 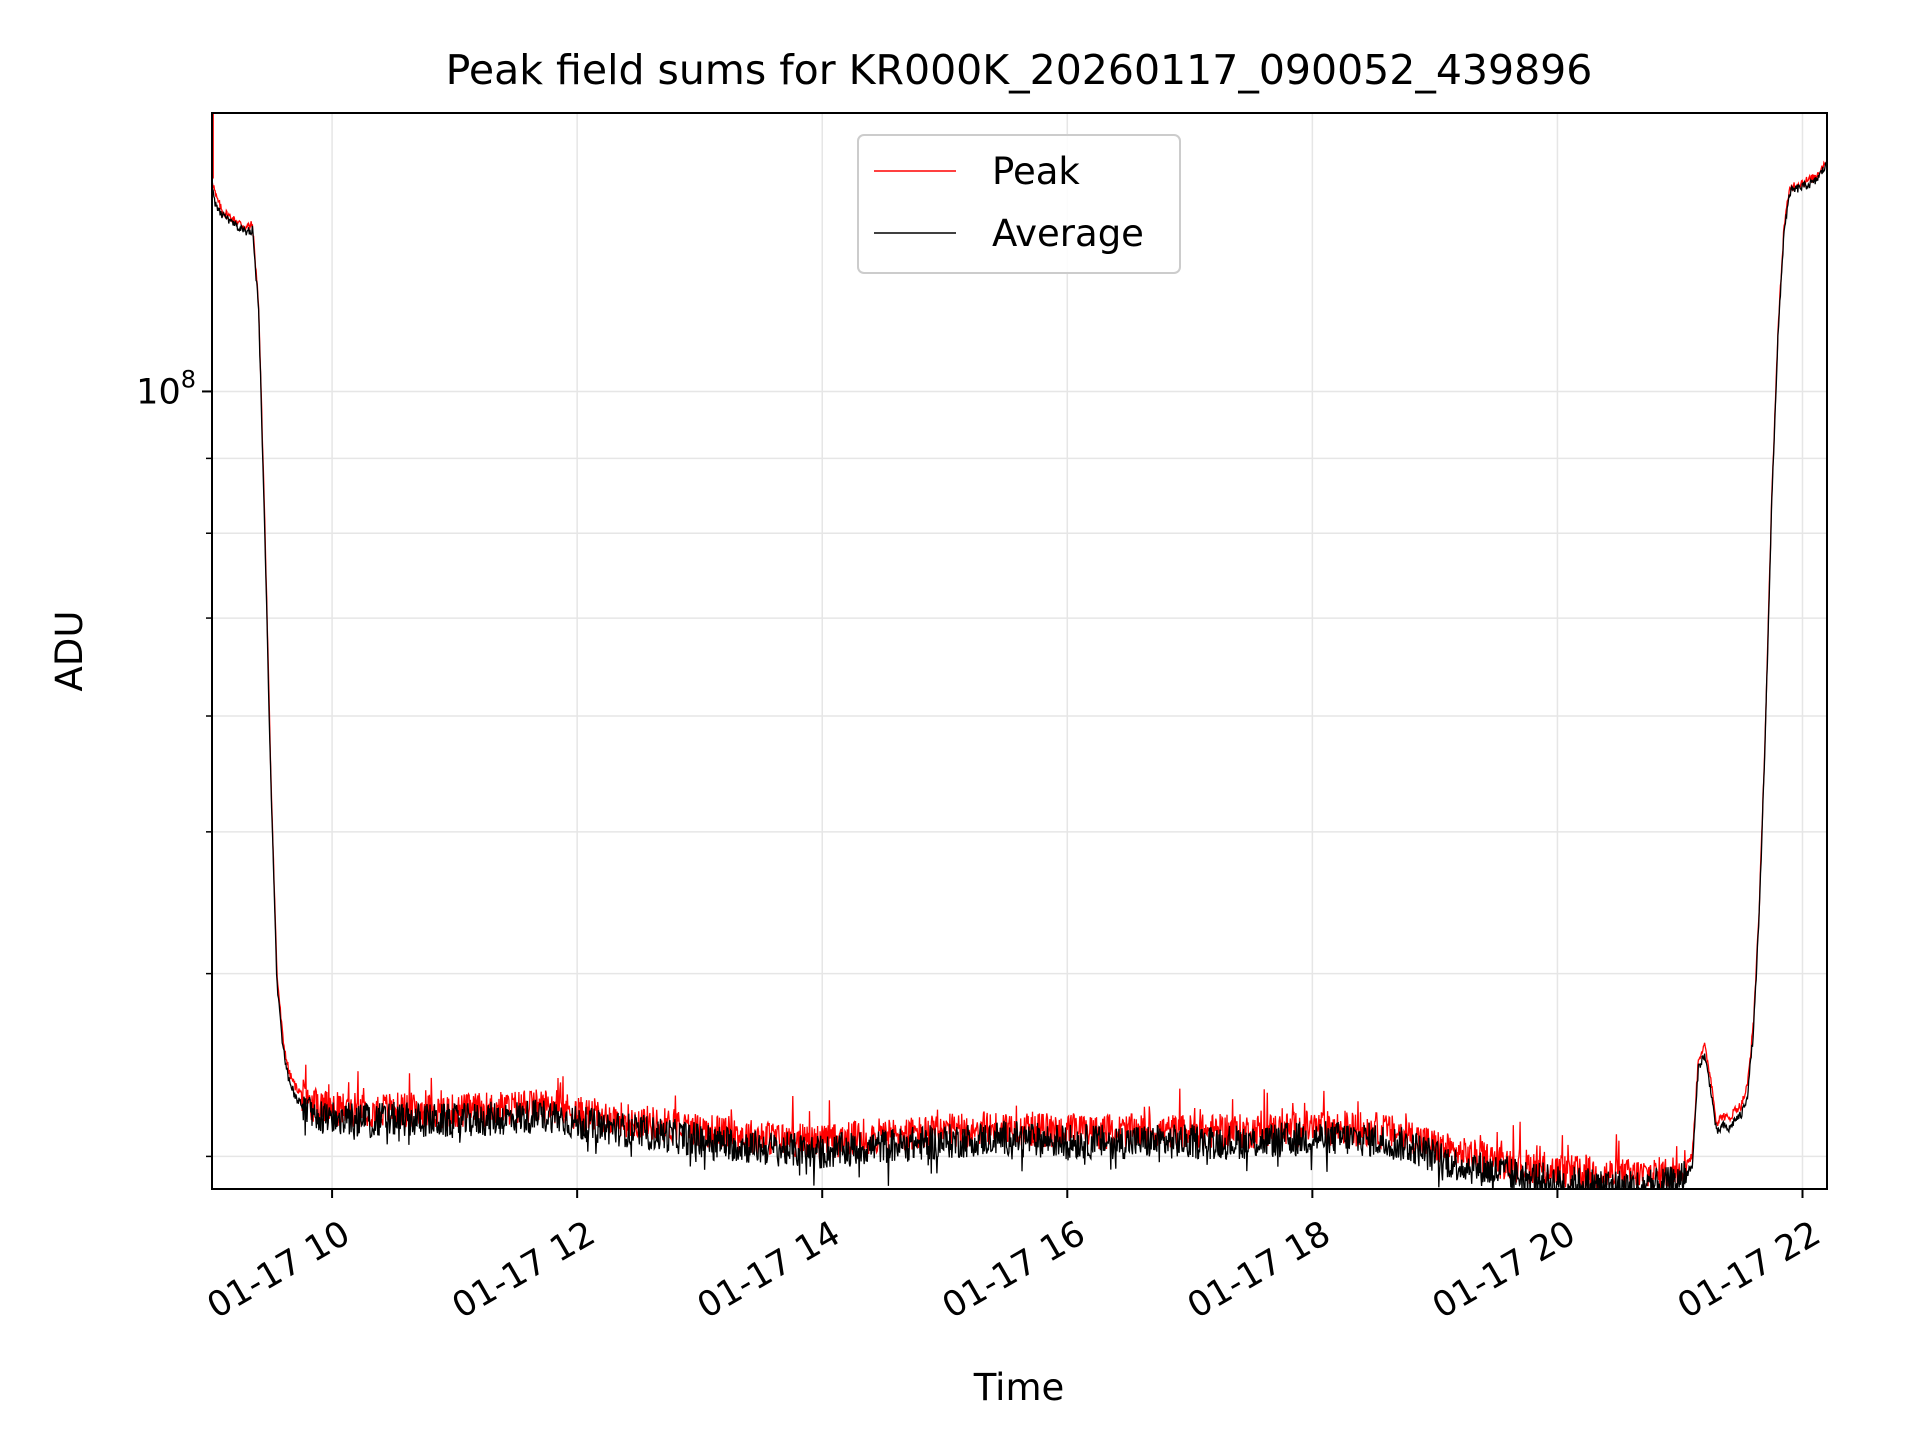 I want to click on legend-label-peak: Peak, so click(x=1036, y=171).